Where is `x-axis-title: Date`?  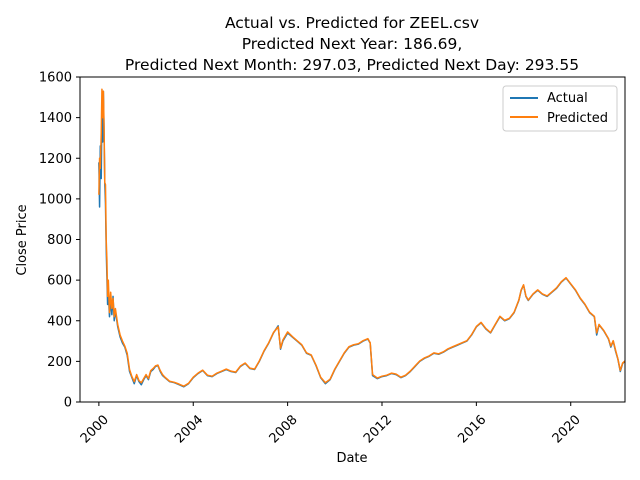 x-axis-title: Date is located at coordinates (351, 458).